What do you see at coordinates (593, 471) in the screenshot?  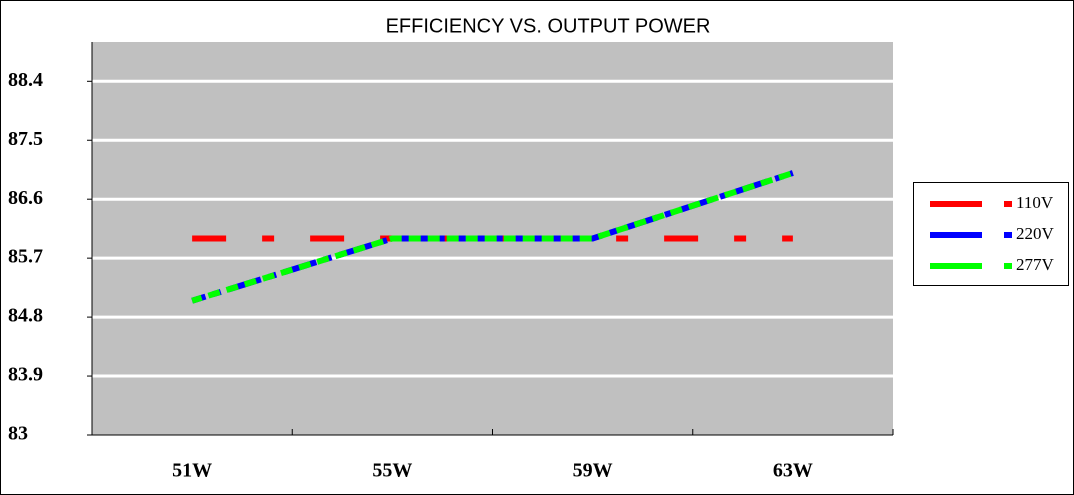 I see `x-tick-label: 59W` at bounding box center [593, 471].